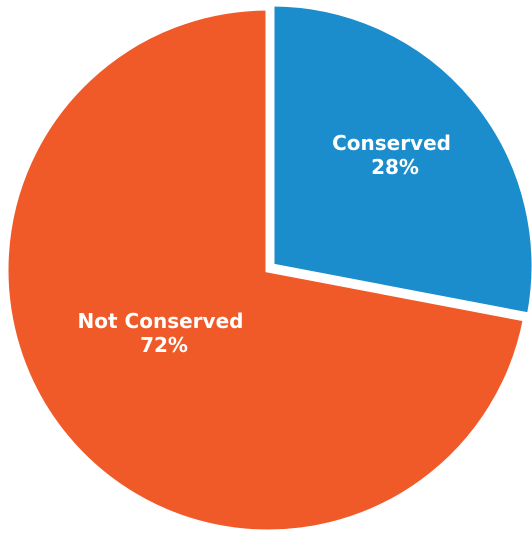  I want to click on slice-value-not-conserved: 72%, so click(164, 345).